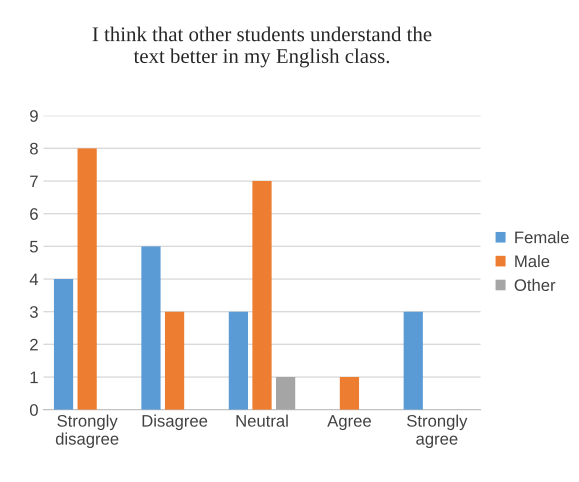 The width and height of the screenshot is (579, 482). I want to click on y-tick-label: 5, so click(34, 246).